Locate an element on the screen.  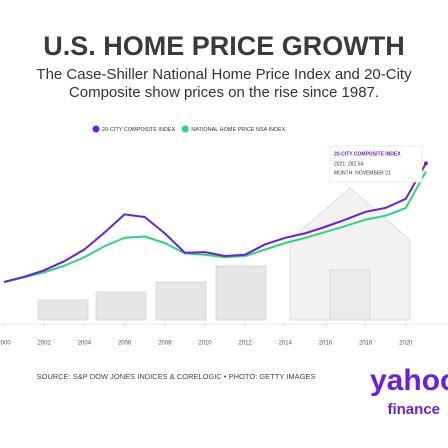
tooltip-line: MONTH: NOVEMBER 21 is located at coordinates (362, 173).